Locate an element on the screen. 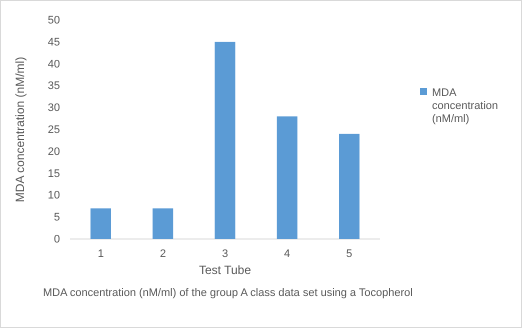 The height and width of the screenshot is (329, 523). y-tick-label: 40 is located at coordinates (54, 64).